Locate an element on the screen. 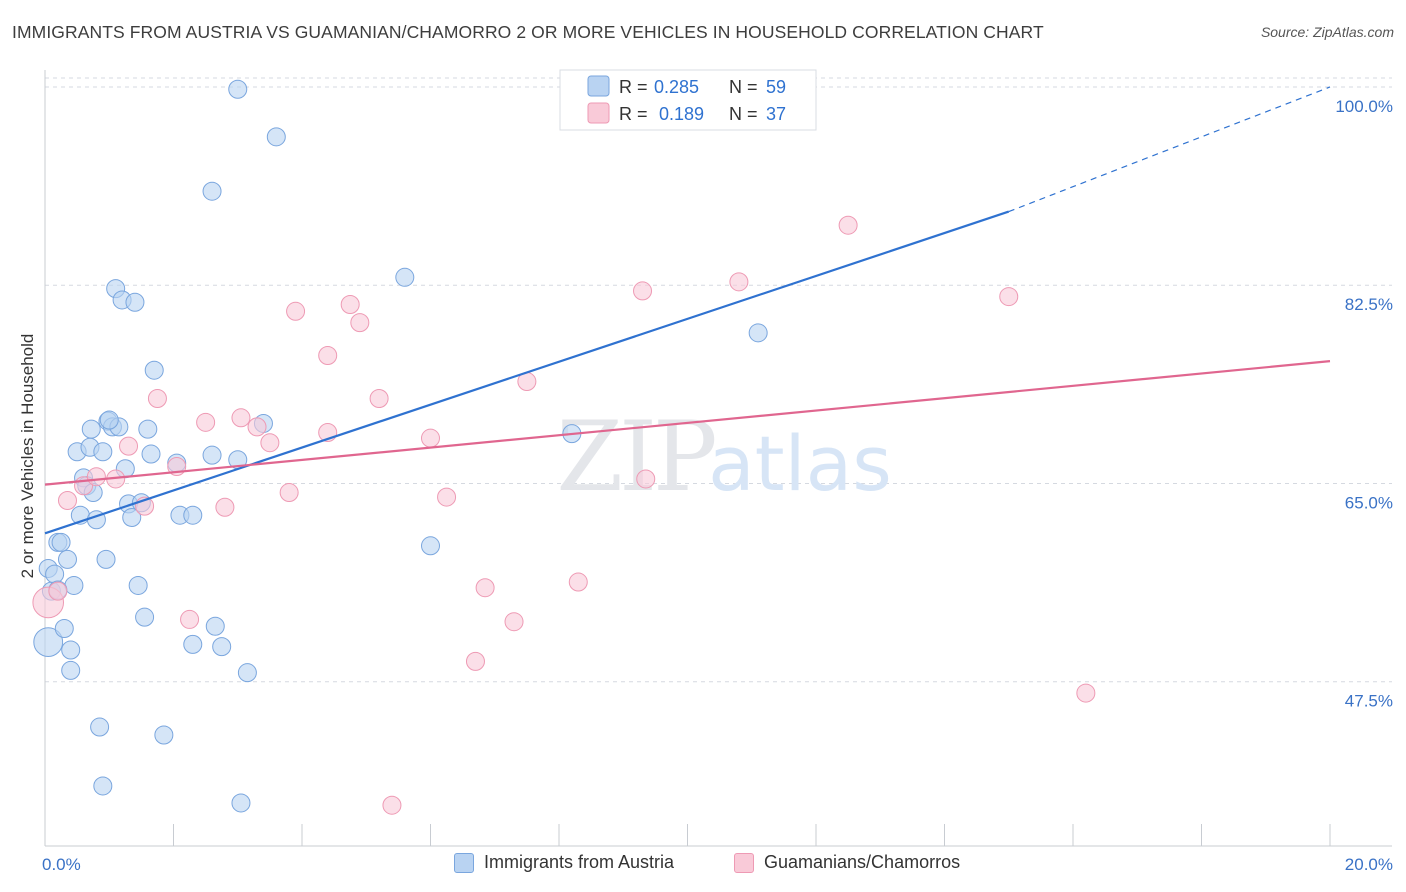  legend-n-label-blue: N = is located at coordinates (743, 87).